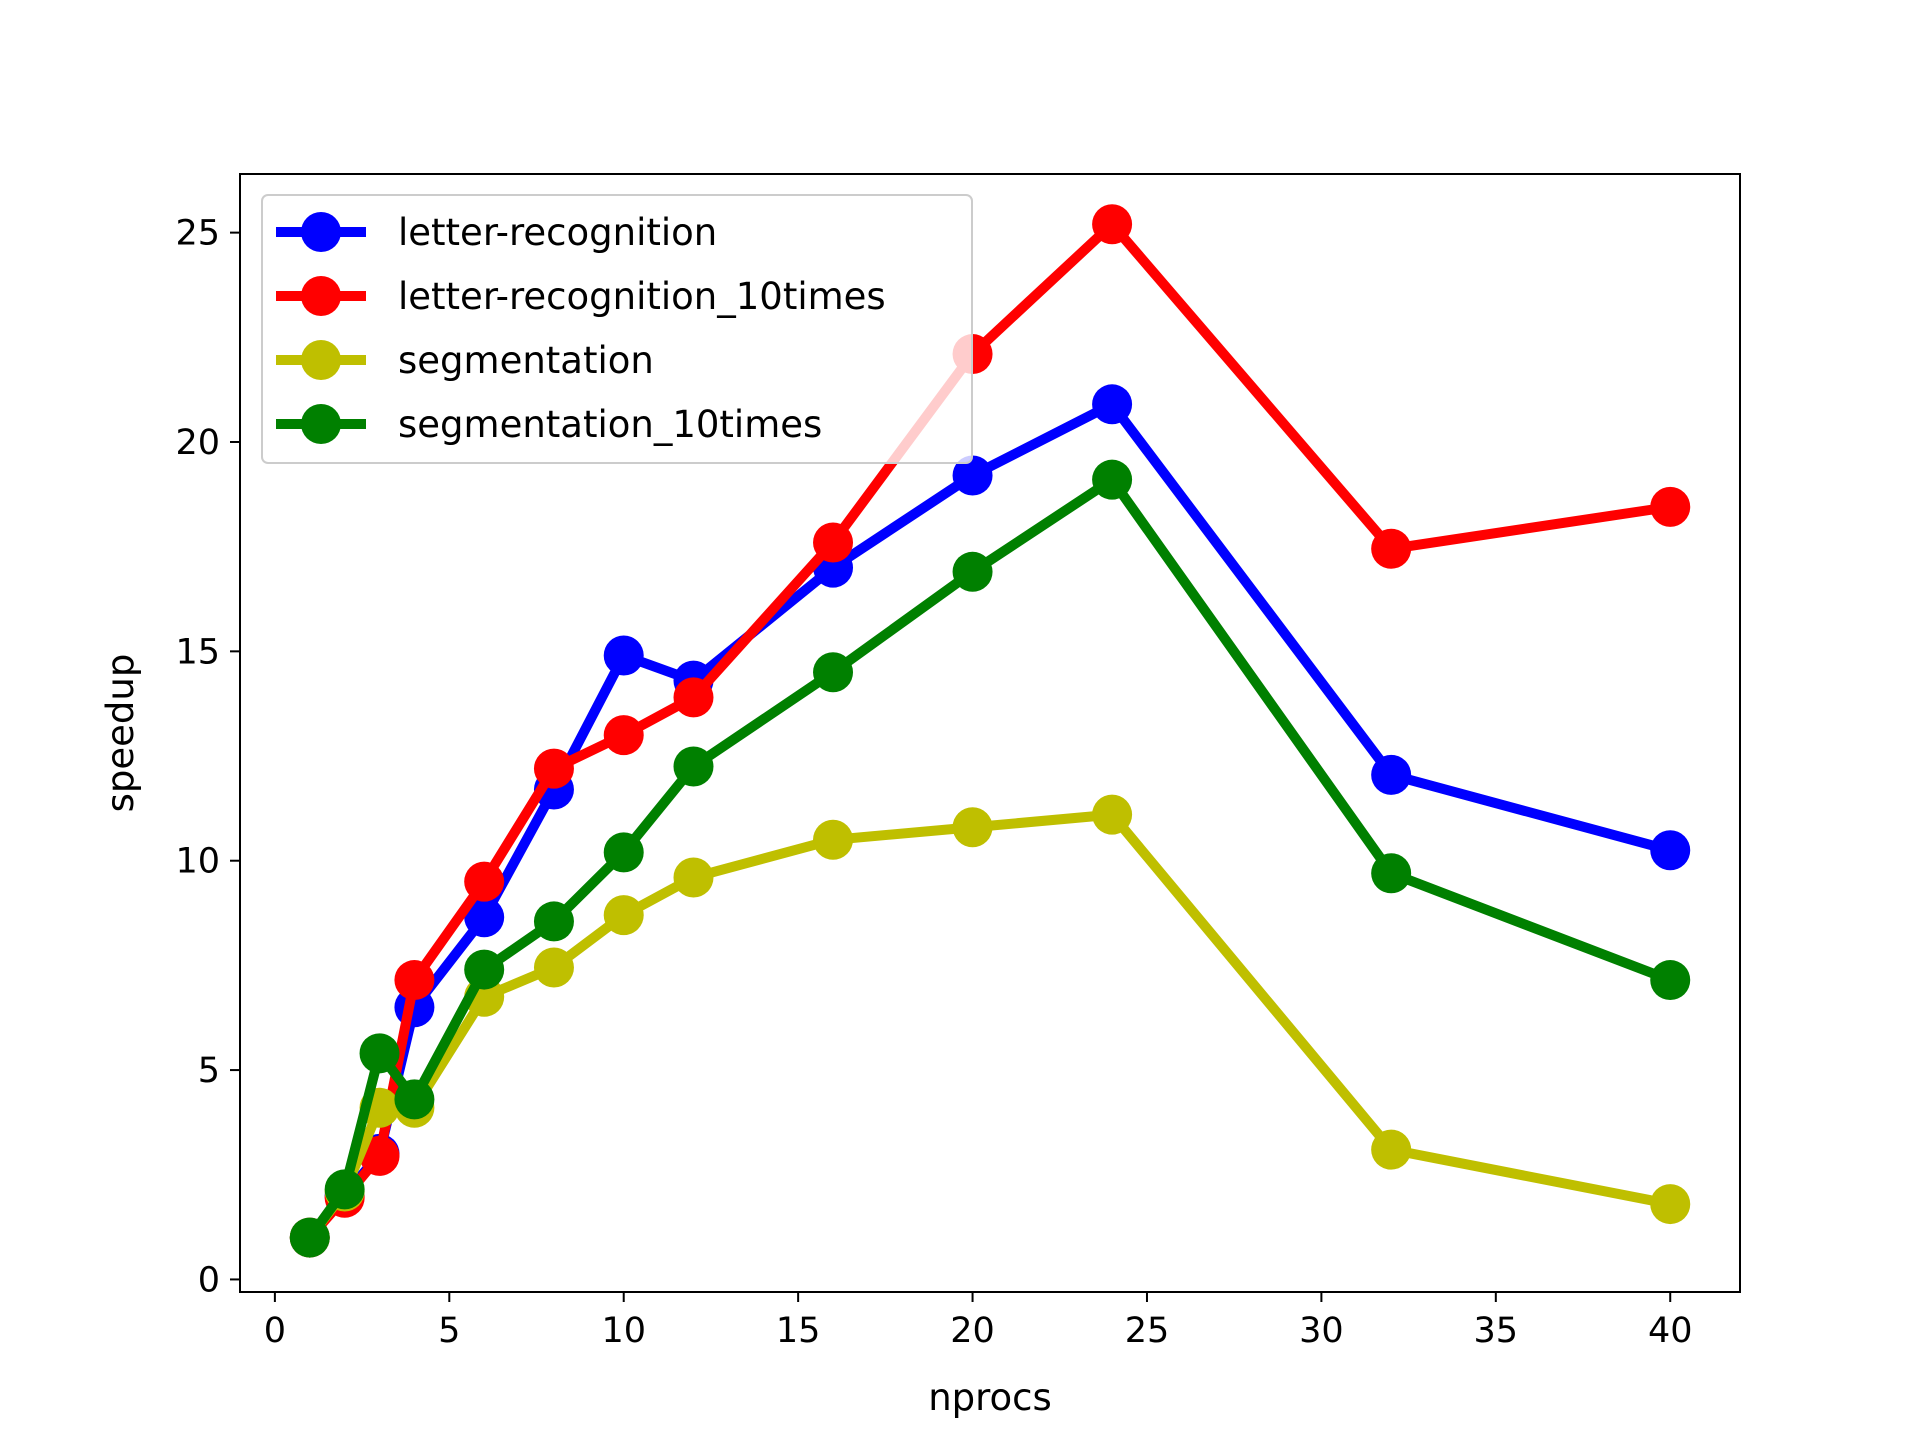 The image size is (1920, 1440). I want to click on x-tick-label: 15, so click(798, 1331).